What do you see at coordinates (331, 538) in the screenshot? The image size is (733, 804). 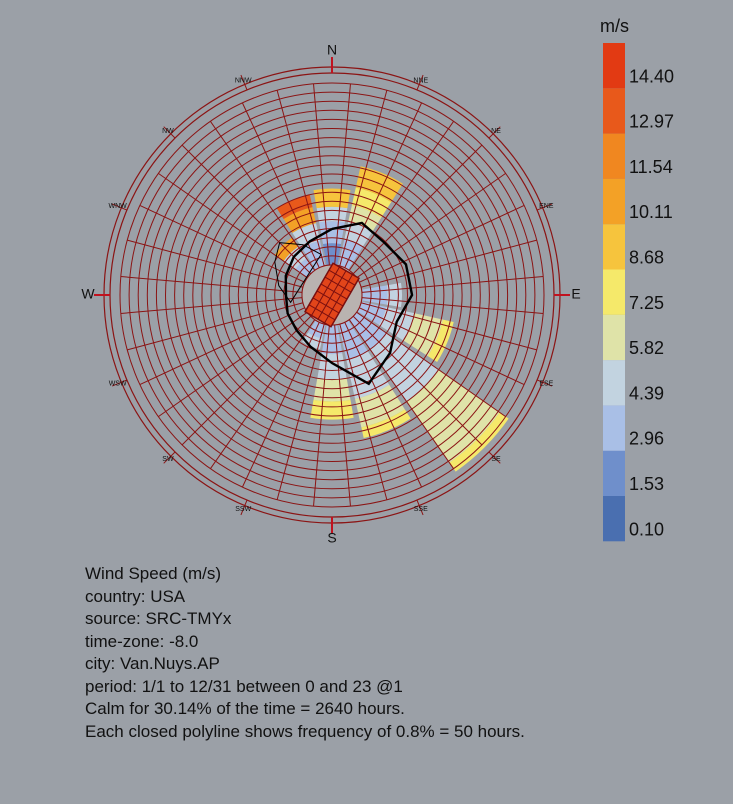 I see `direction-label-s: S` at bounding box center [331, 538].